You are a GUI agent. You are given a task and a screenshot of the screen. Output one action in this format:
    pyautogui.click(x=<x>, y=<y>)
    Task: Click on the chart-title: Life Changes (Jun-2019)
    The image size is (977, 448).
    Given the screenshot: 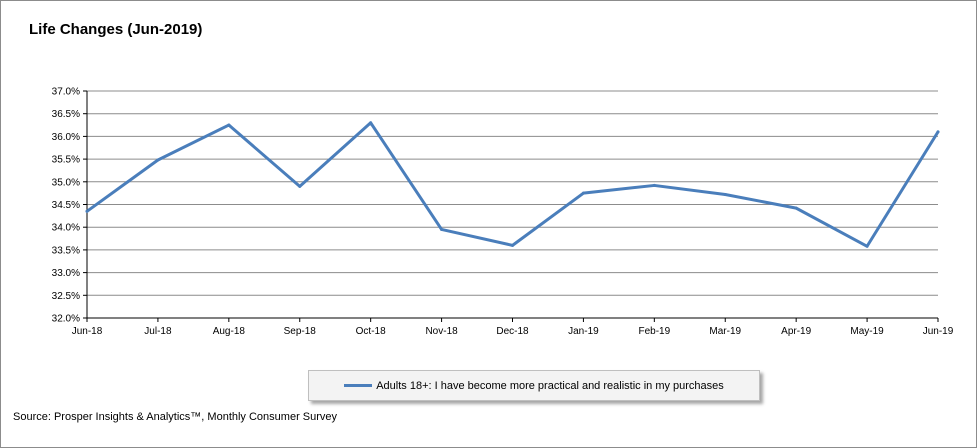 What is the action you would take?
    pyautogui.click(x=116, y=29)
    